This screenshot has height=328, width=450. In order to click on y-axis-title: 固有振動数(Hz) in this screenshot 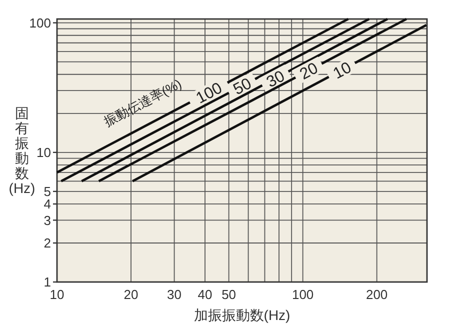, I will do `click(22, 150)`.